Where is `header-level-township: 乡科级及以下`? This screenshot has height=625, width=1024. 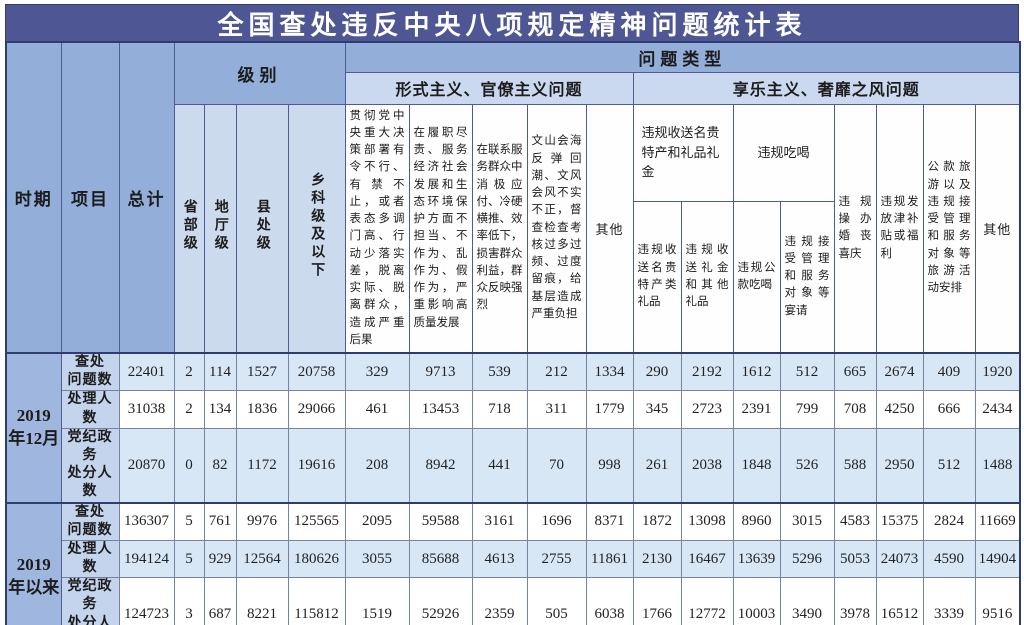 header-level-township: 乡科级及以下 is located at coordinates (316, 228).